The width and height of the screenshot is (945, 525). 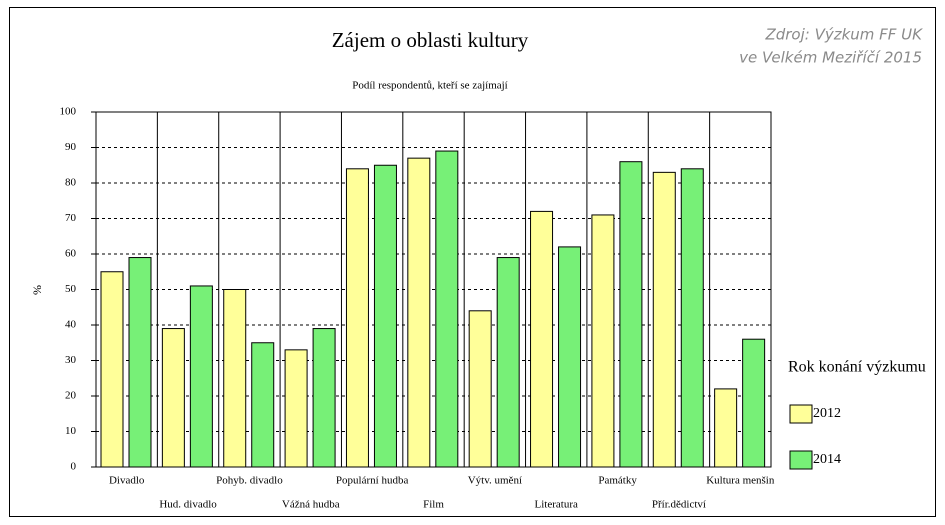 I want to click on y-tick-label: 10, so click(x=71, y=431).